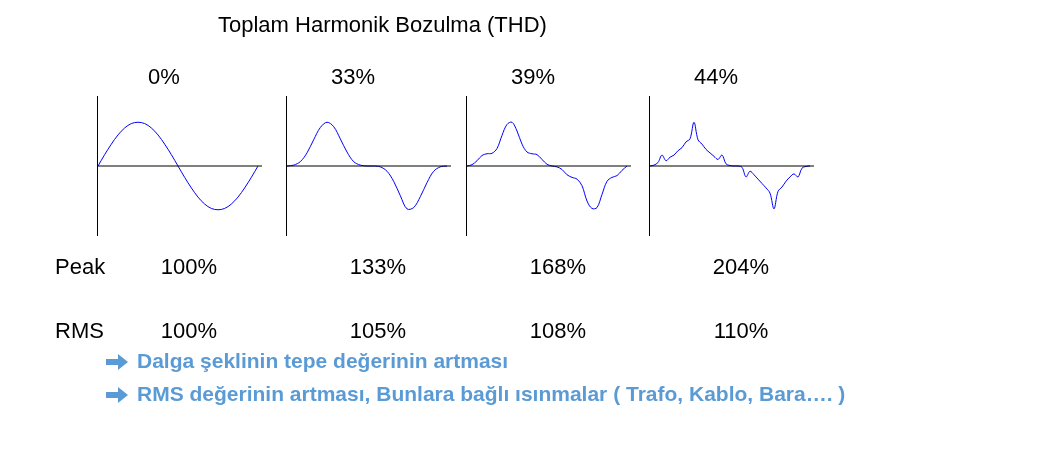 The width and height of the screenshot is (1064, 449). I want to click on text: Peak, so click(80, 267).